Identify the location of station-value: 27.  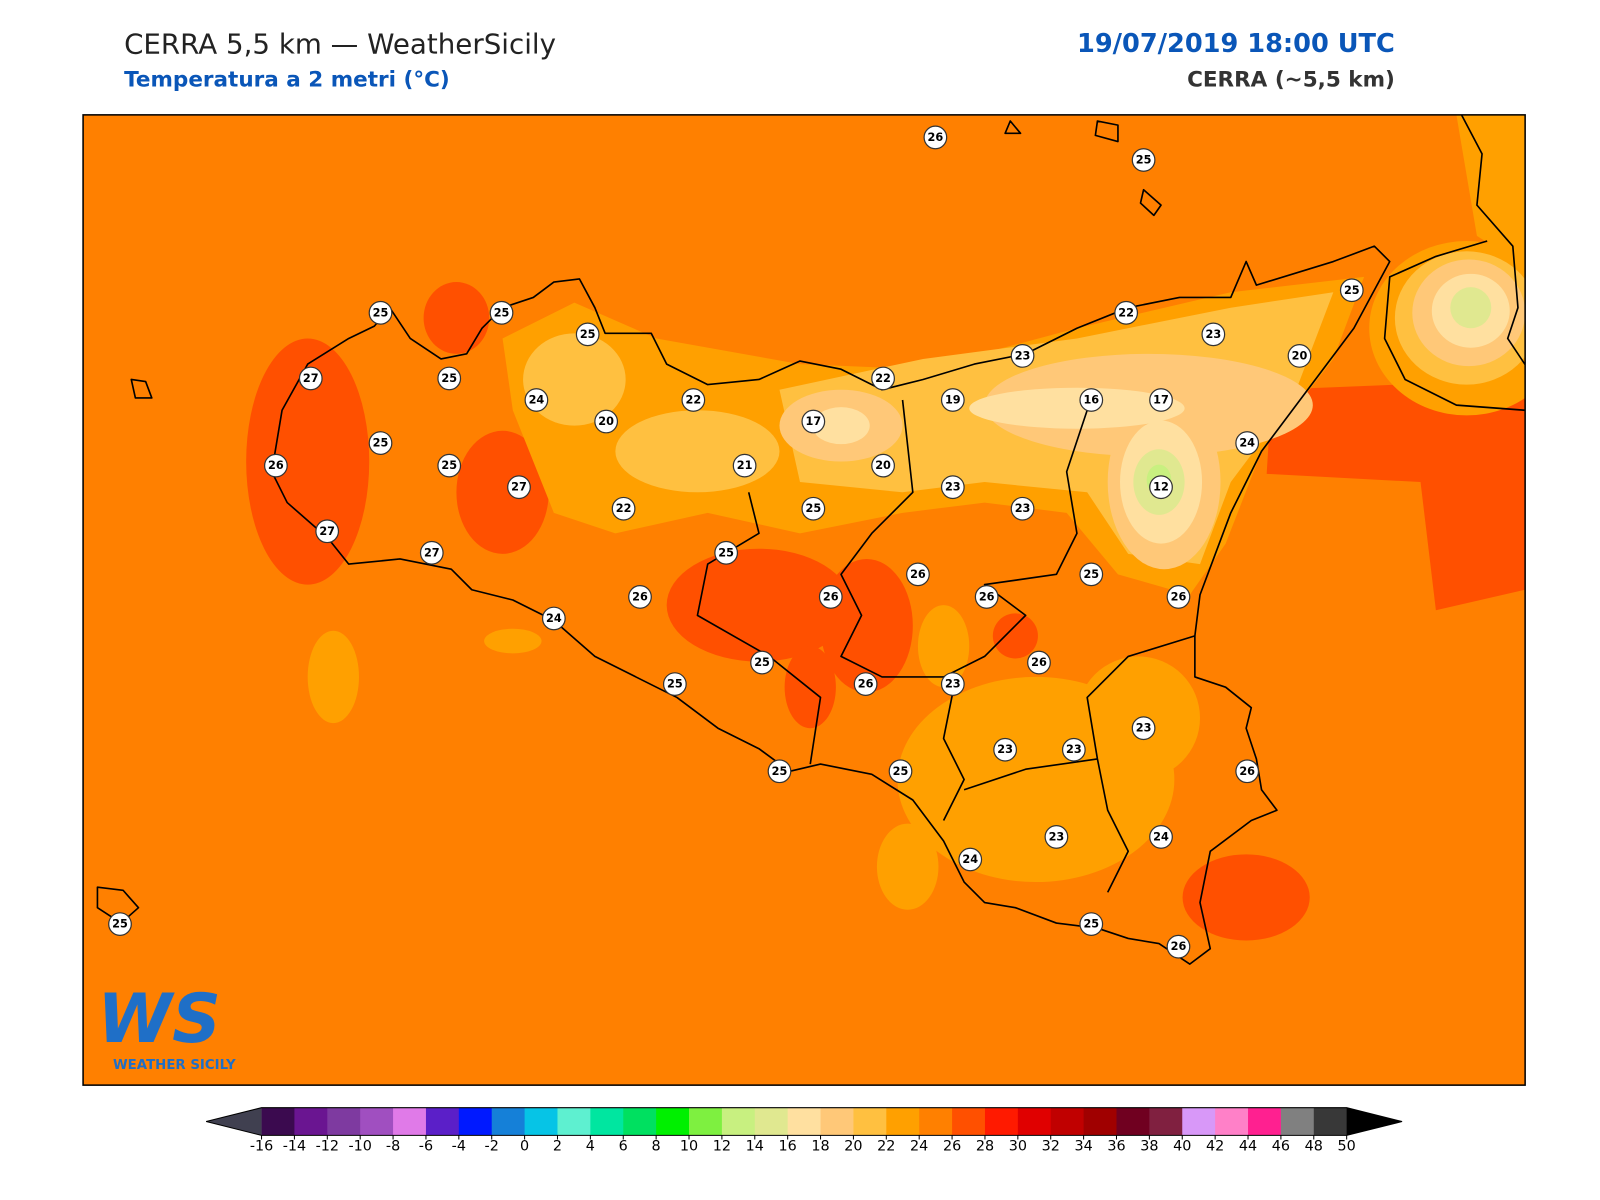
(432, 552).